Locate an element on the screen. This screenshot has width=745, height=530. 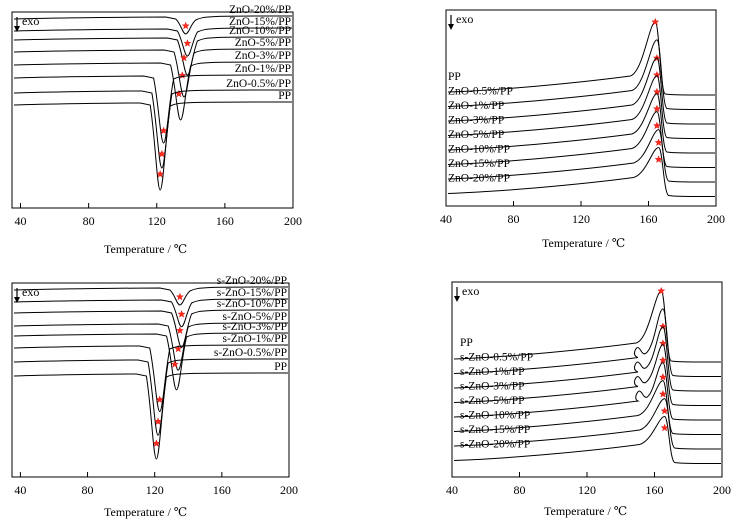
series-label: s-ZnO-15%/PP is located at coordinates (252, 293).